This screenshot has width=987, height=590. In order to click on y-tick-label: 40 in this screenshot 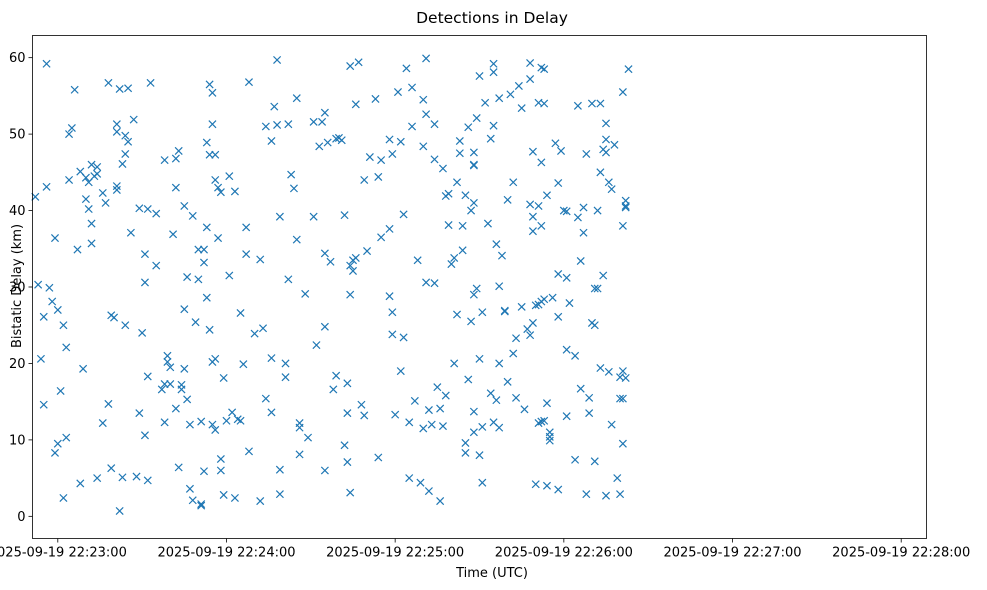, I will do `click(17, 211)`.